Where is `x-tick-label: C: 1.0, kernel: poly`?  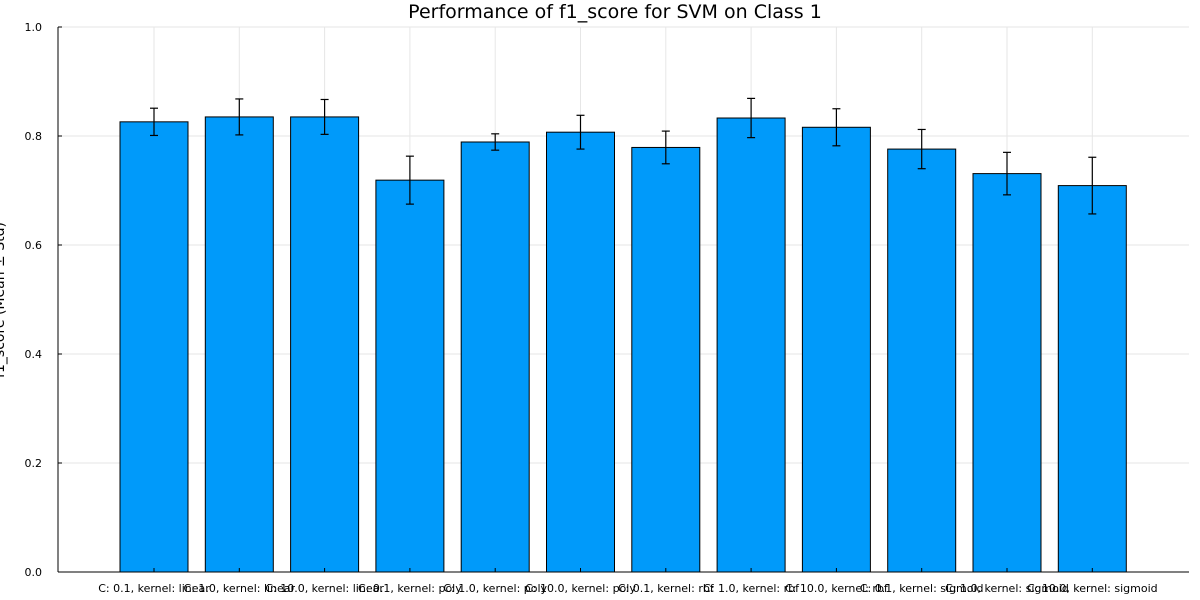 x-tick-label: C: 1.0, kernel: poly is located at coordinates (495, 588).